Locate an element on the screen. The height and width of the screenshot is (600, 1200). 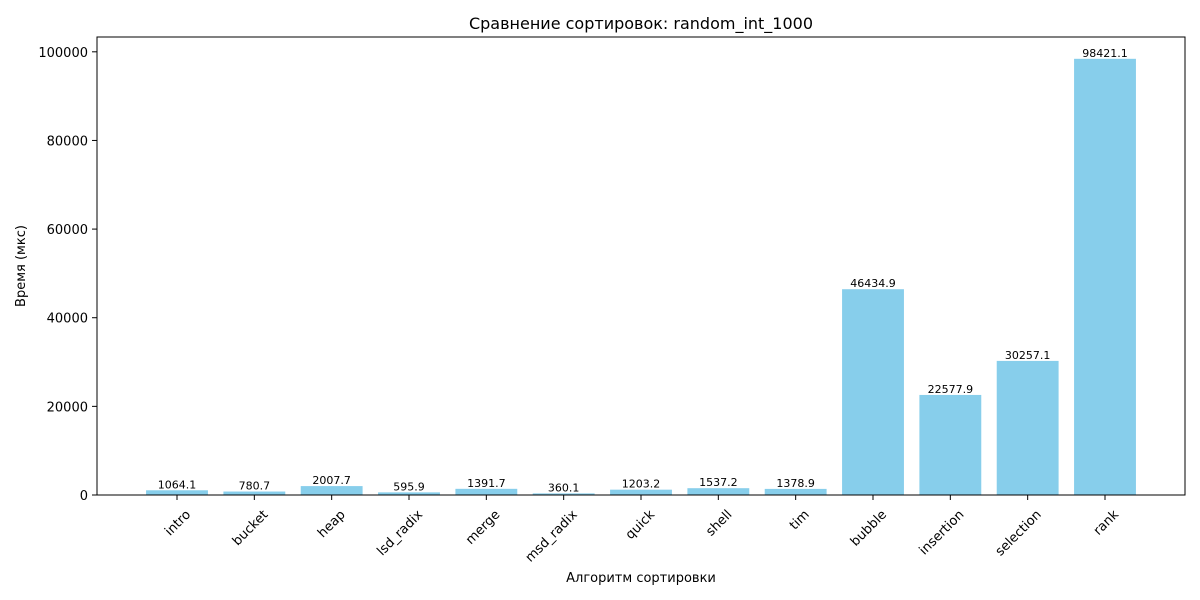
data-label-quick: 1203.2 is located at coordinates (641, 484).